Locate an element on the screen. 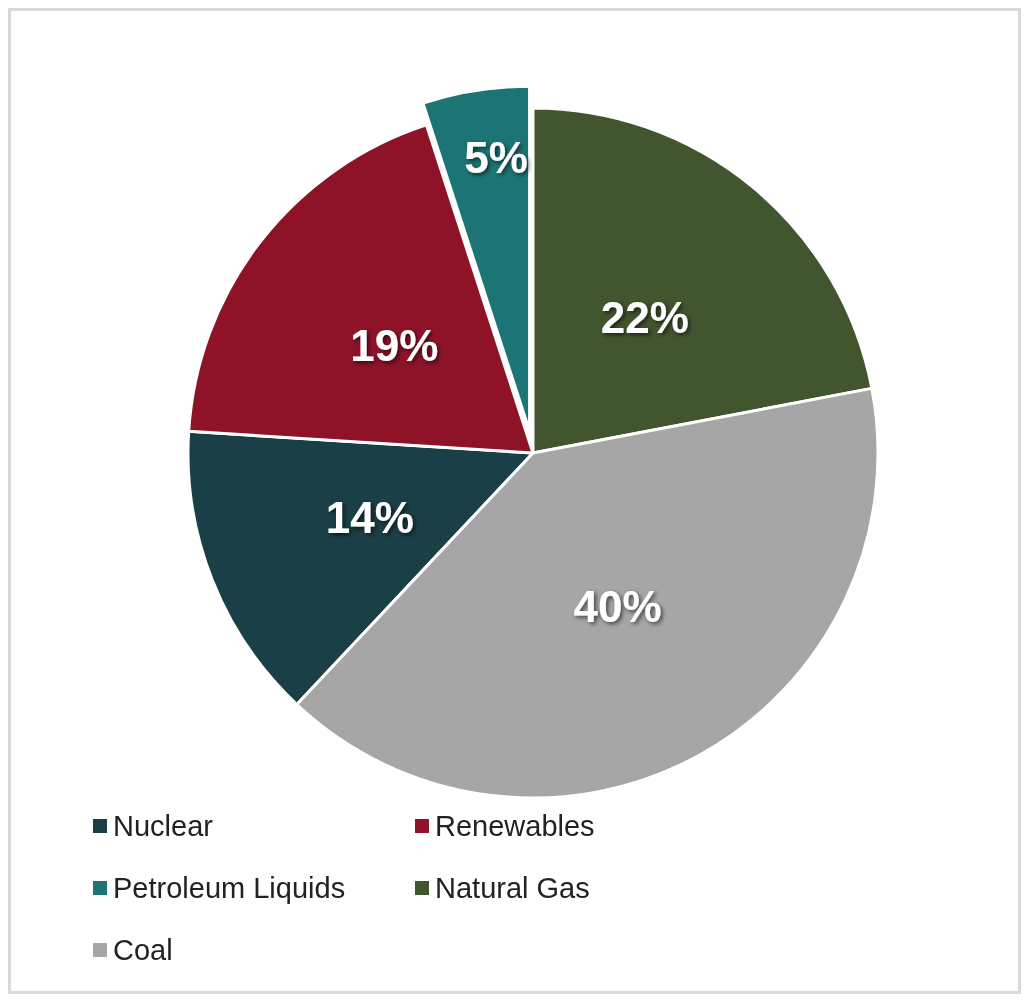  legend-label: Coal is located at coordinates (143, 950).